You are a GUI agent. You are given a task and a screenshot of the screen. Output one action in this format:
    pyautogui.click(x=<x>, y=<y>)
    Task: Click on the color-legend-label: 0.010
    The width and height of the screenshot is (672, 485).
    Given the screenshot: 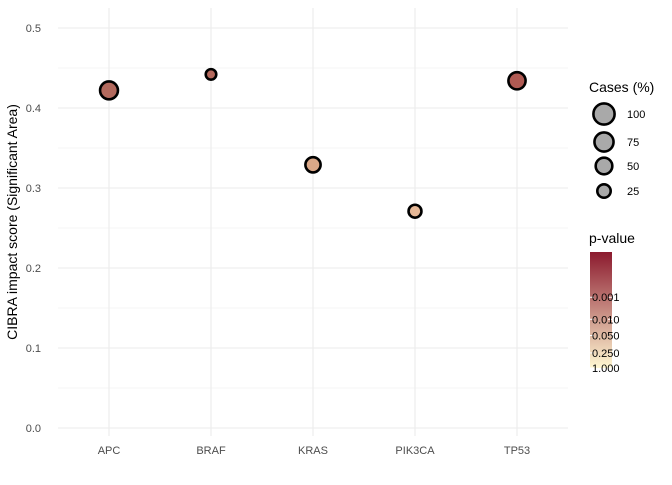 What is the action you would take?
    pyautogui.click(x=606, y=320)
    